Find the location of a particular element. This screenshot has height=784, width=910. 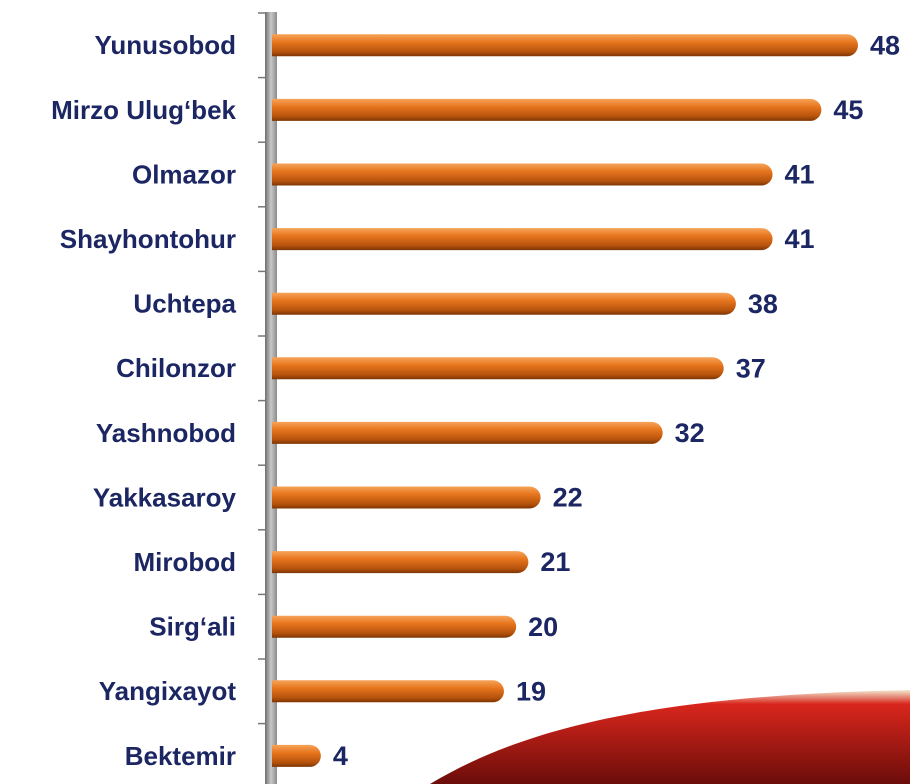

category-label: Yangixayot is located at coordinates (168, 691).